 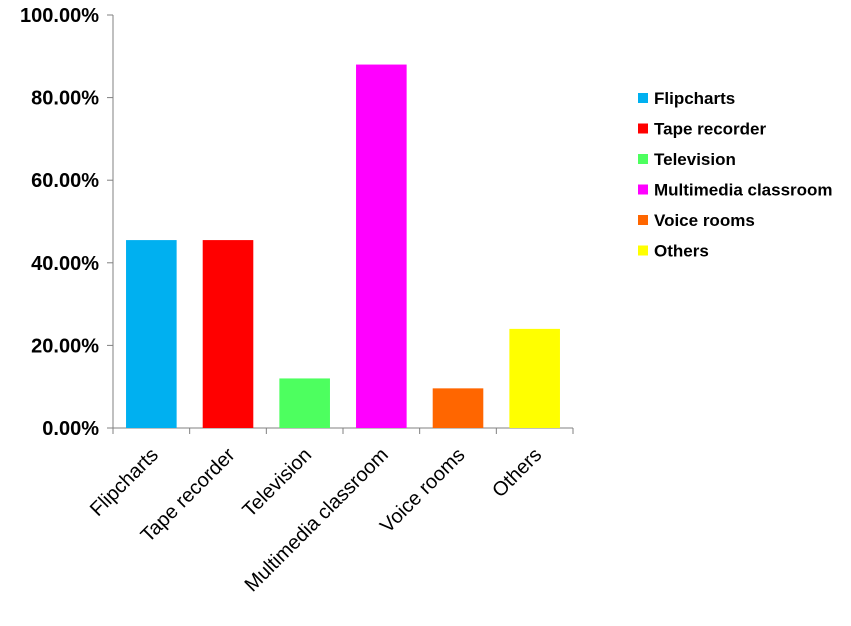 What do you see at coordinates (59, 16) in the screenshot?
I see `y-tick-label: 100.00%` at bounding box center [59, 16].